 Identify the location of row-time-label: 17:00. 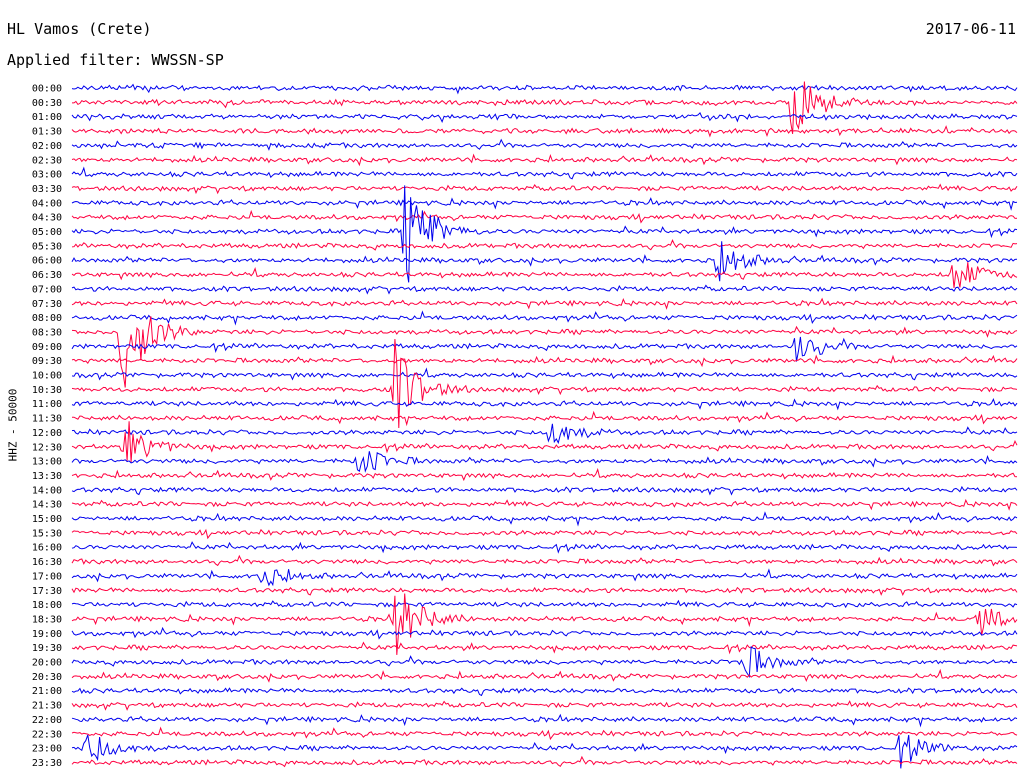
(47, 576).